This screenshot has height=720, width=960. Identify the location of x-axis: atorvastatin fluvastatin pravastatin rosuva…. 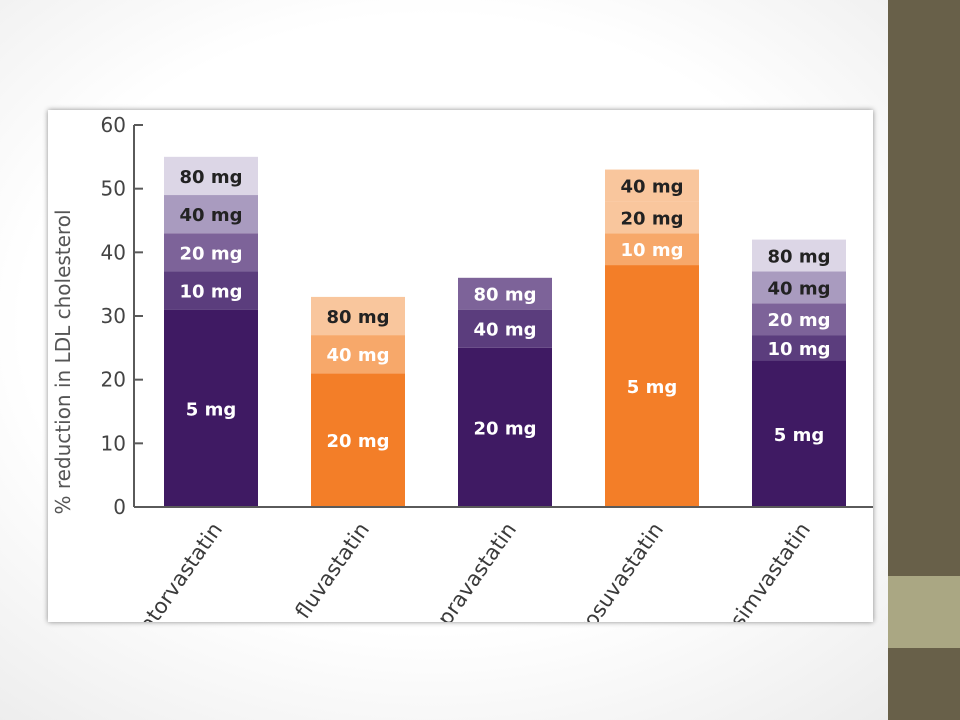
(503, 564).